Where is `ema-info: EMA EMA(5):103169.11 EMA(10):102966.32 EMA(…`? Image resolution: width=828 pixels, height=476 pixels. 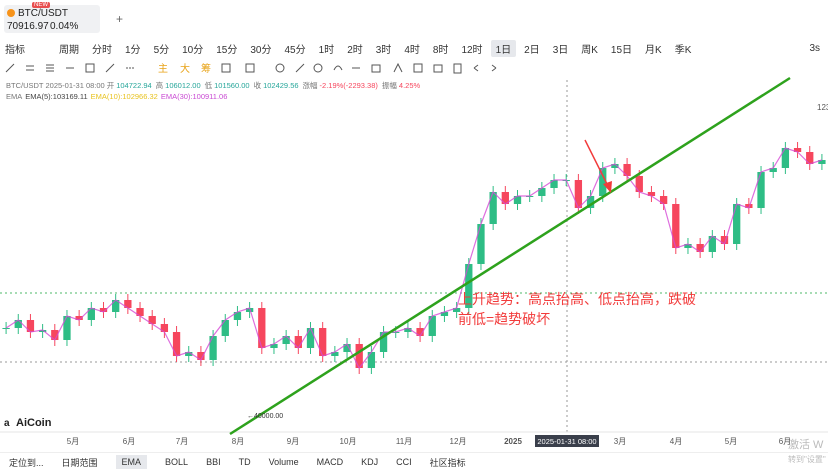 ema-info: EMA EMA(5):103169.11 EMA(10):102966.32 EMA(… is located at coordinates (118, 96).